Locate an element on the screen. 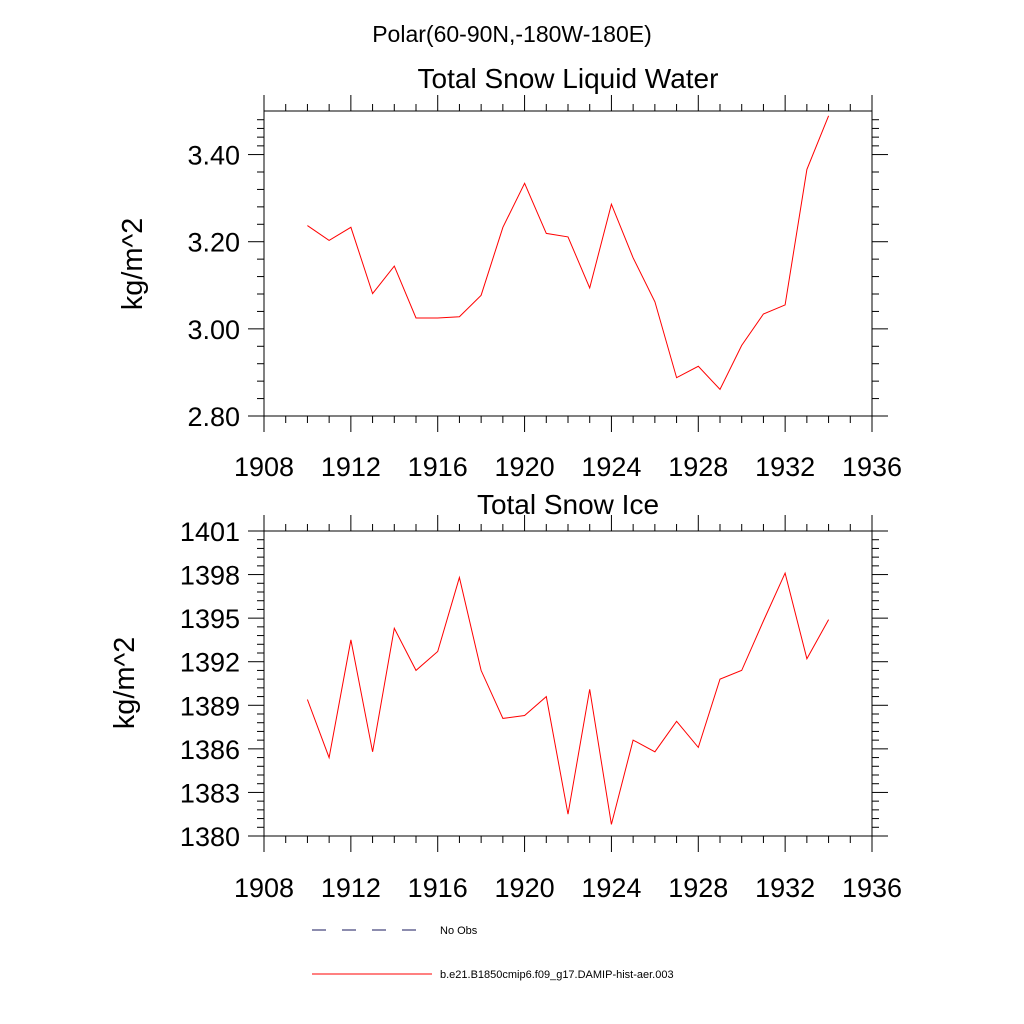  y-tick-label: 3.00 is located at coordinates (213, 330).